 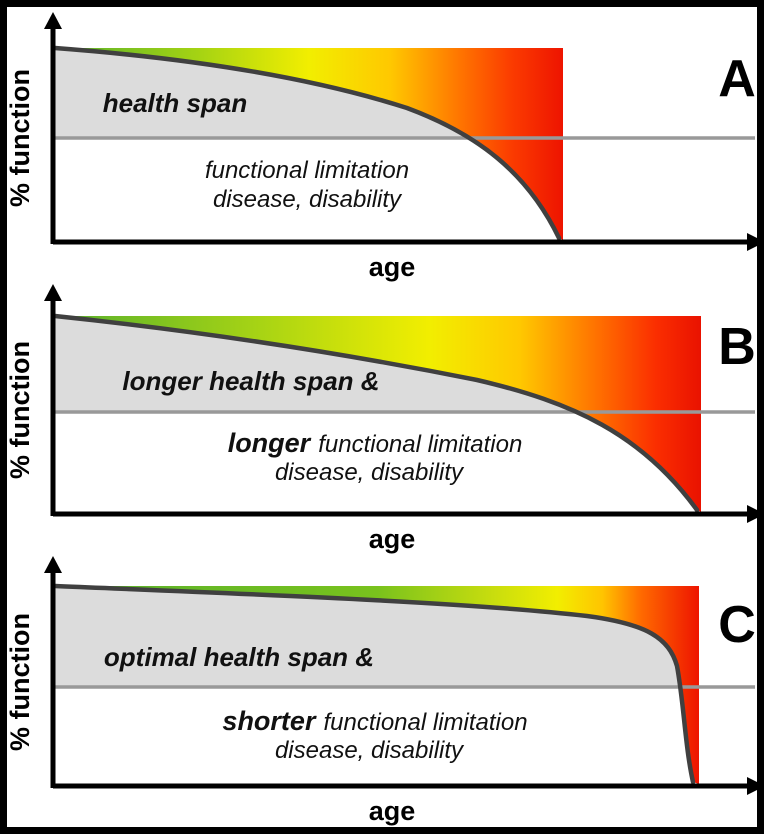 What do you see at coordinates (737, 347) in the screenshot?
I see `panel-letter: B` at bounding box center [737, 347].